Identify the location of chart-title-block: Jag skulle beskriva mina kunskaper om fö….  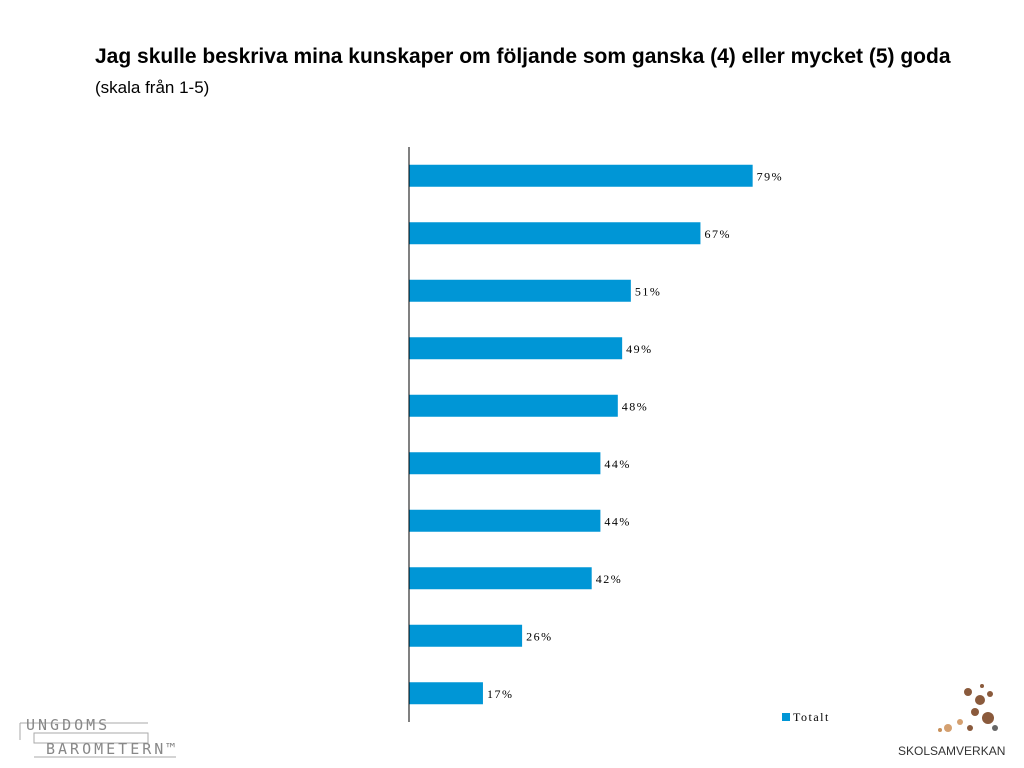
(530, 72).